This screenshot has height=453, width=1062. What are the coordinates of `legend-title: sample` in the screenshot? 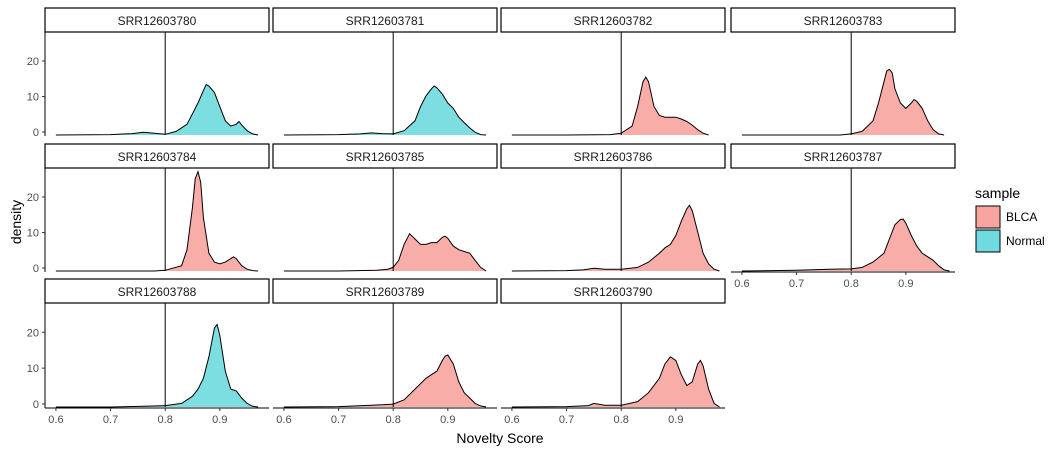 It's located at (997, 193).